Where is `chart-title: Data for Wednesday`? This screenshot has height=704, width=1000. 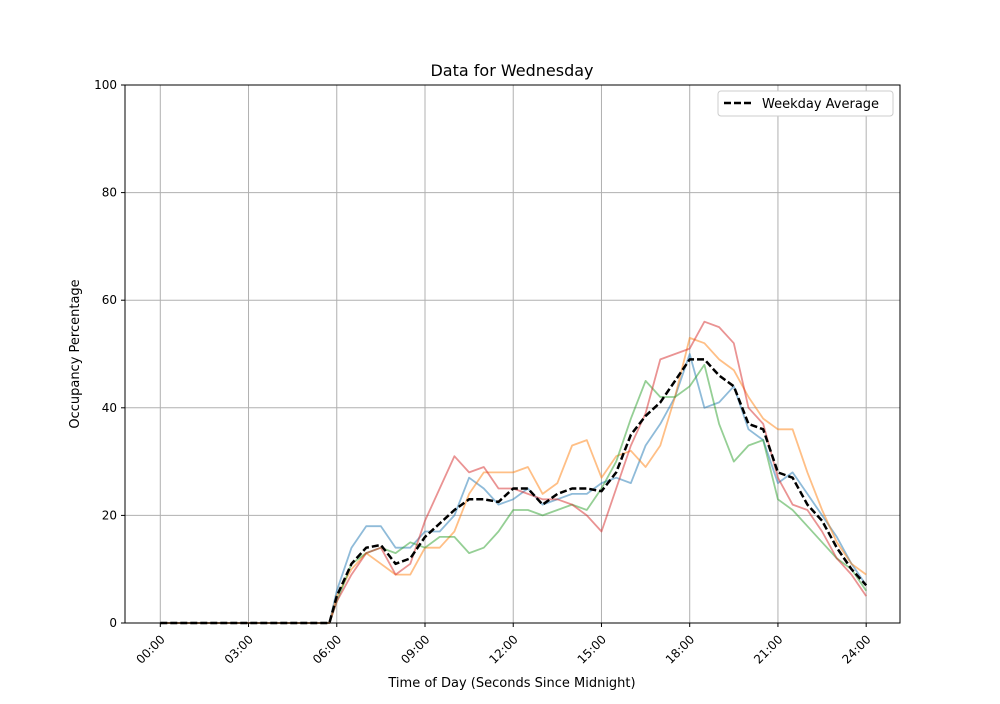 chart-title: Data for Wednesday is located at coordinates (511, 70).